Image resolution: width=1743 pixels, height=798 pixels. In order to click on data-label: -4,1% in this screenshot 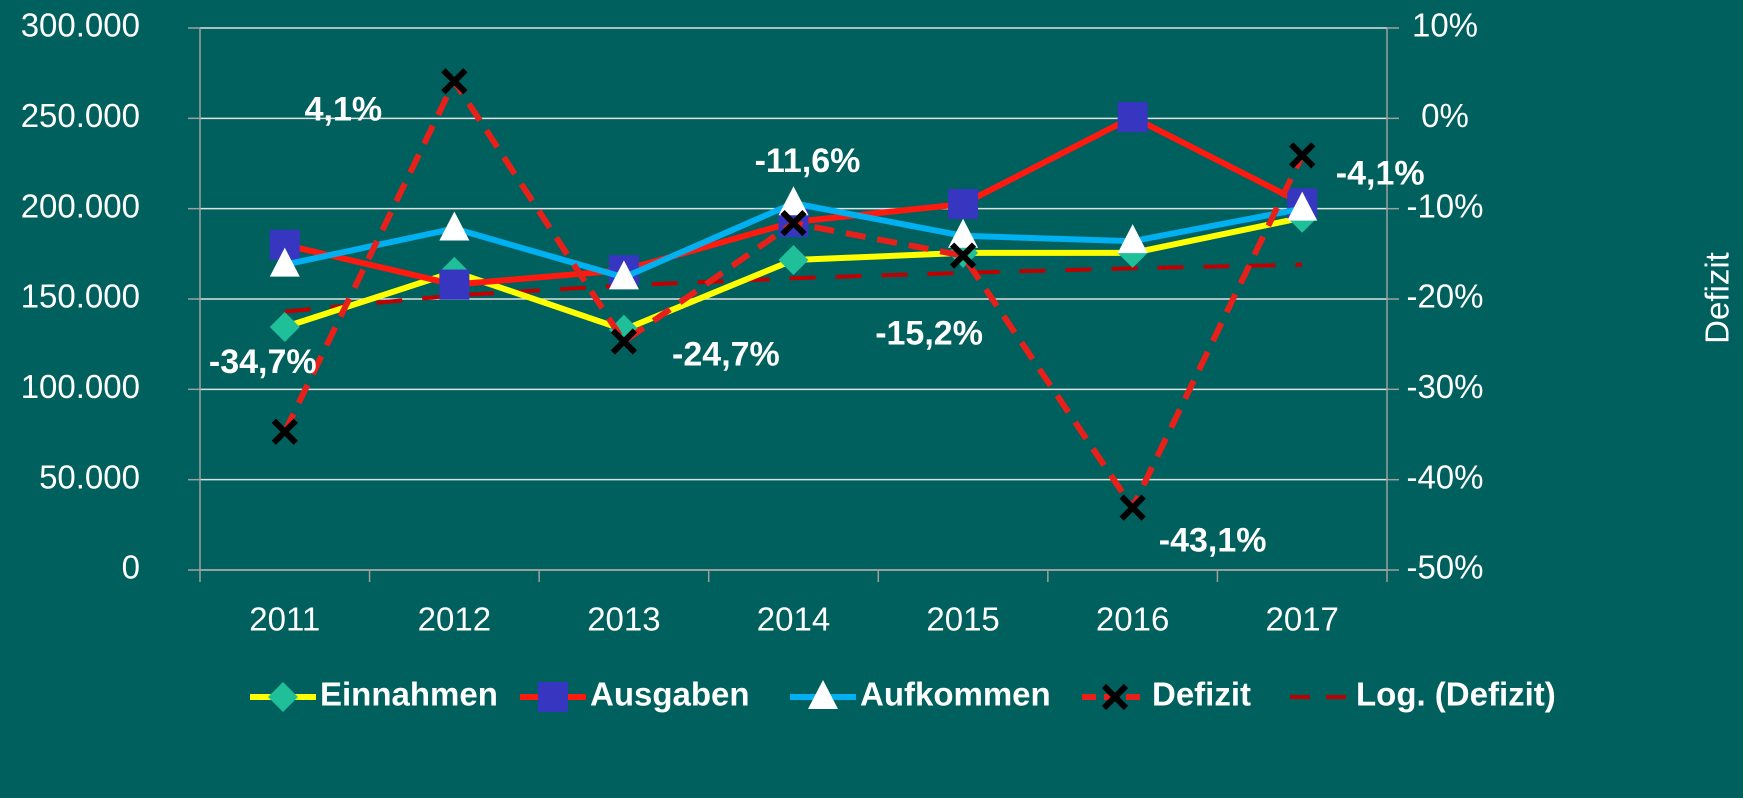, I will do `click(1380, 173)`.